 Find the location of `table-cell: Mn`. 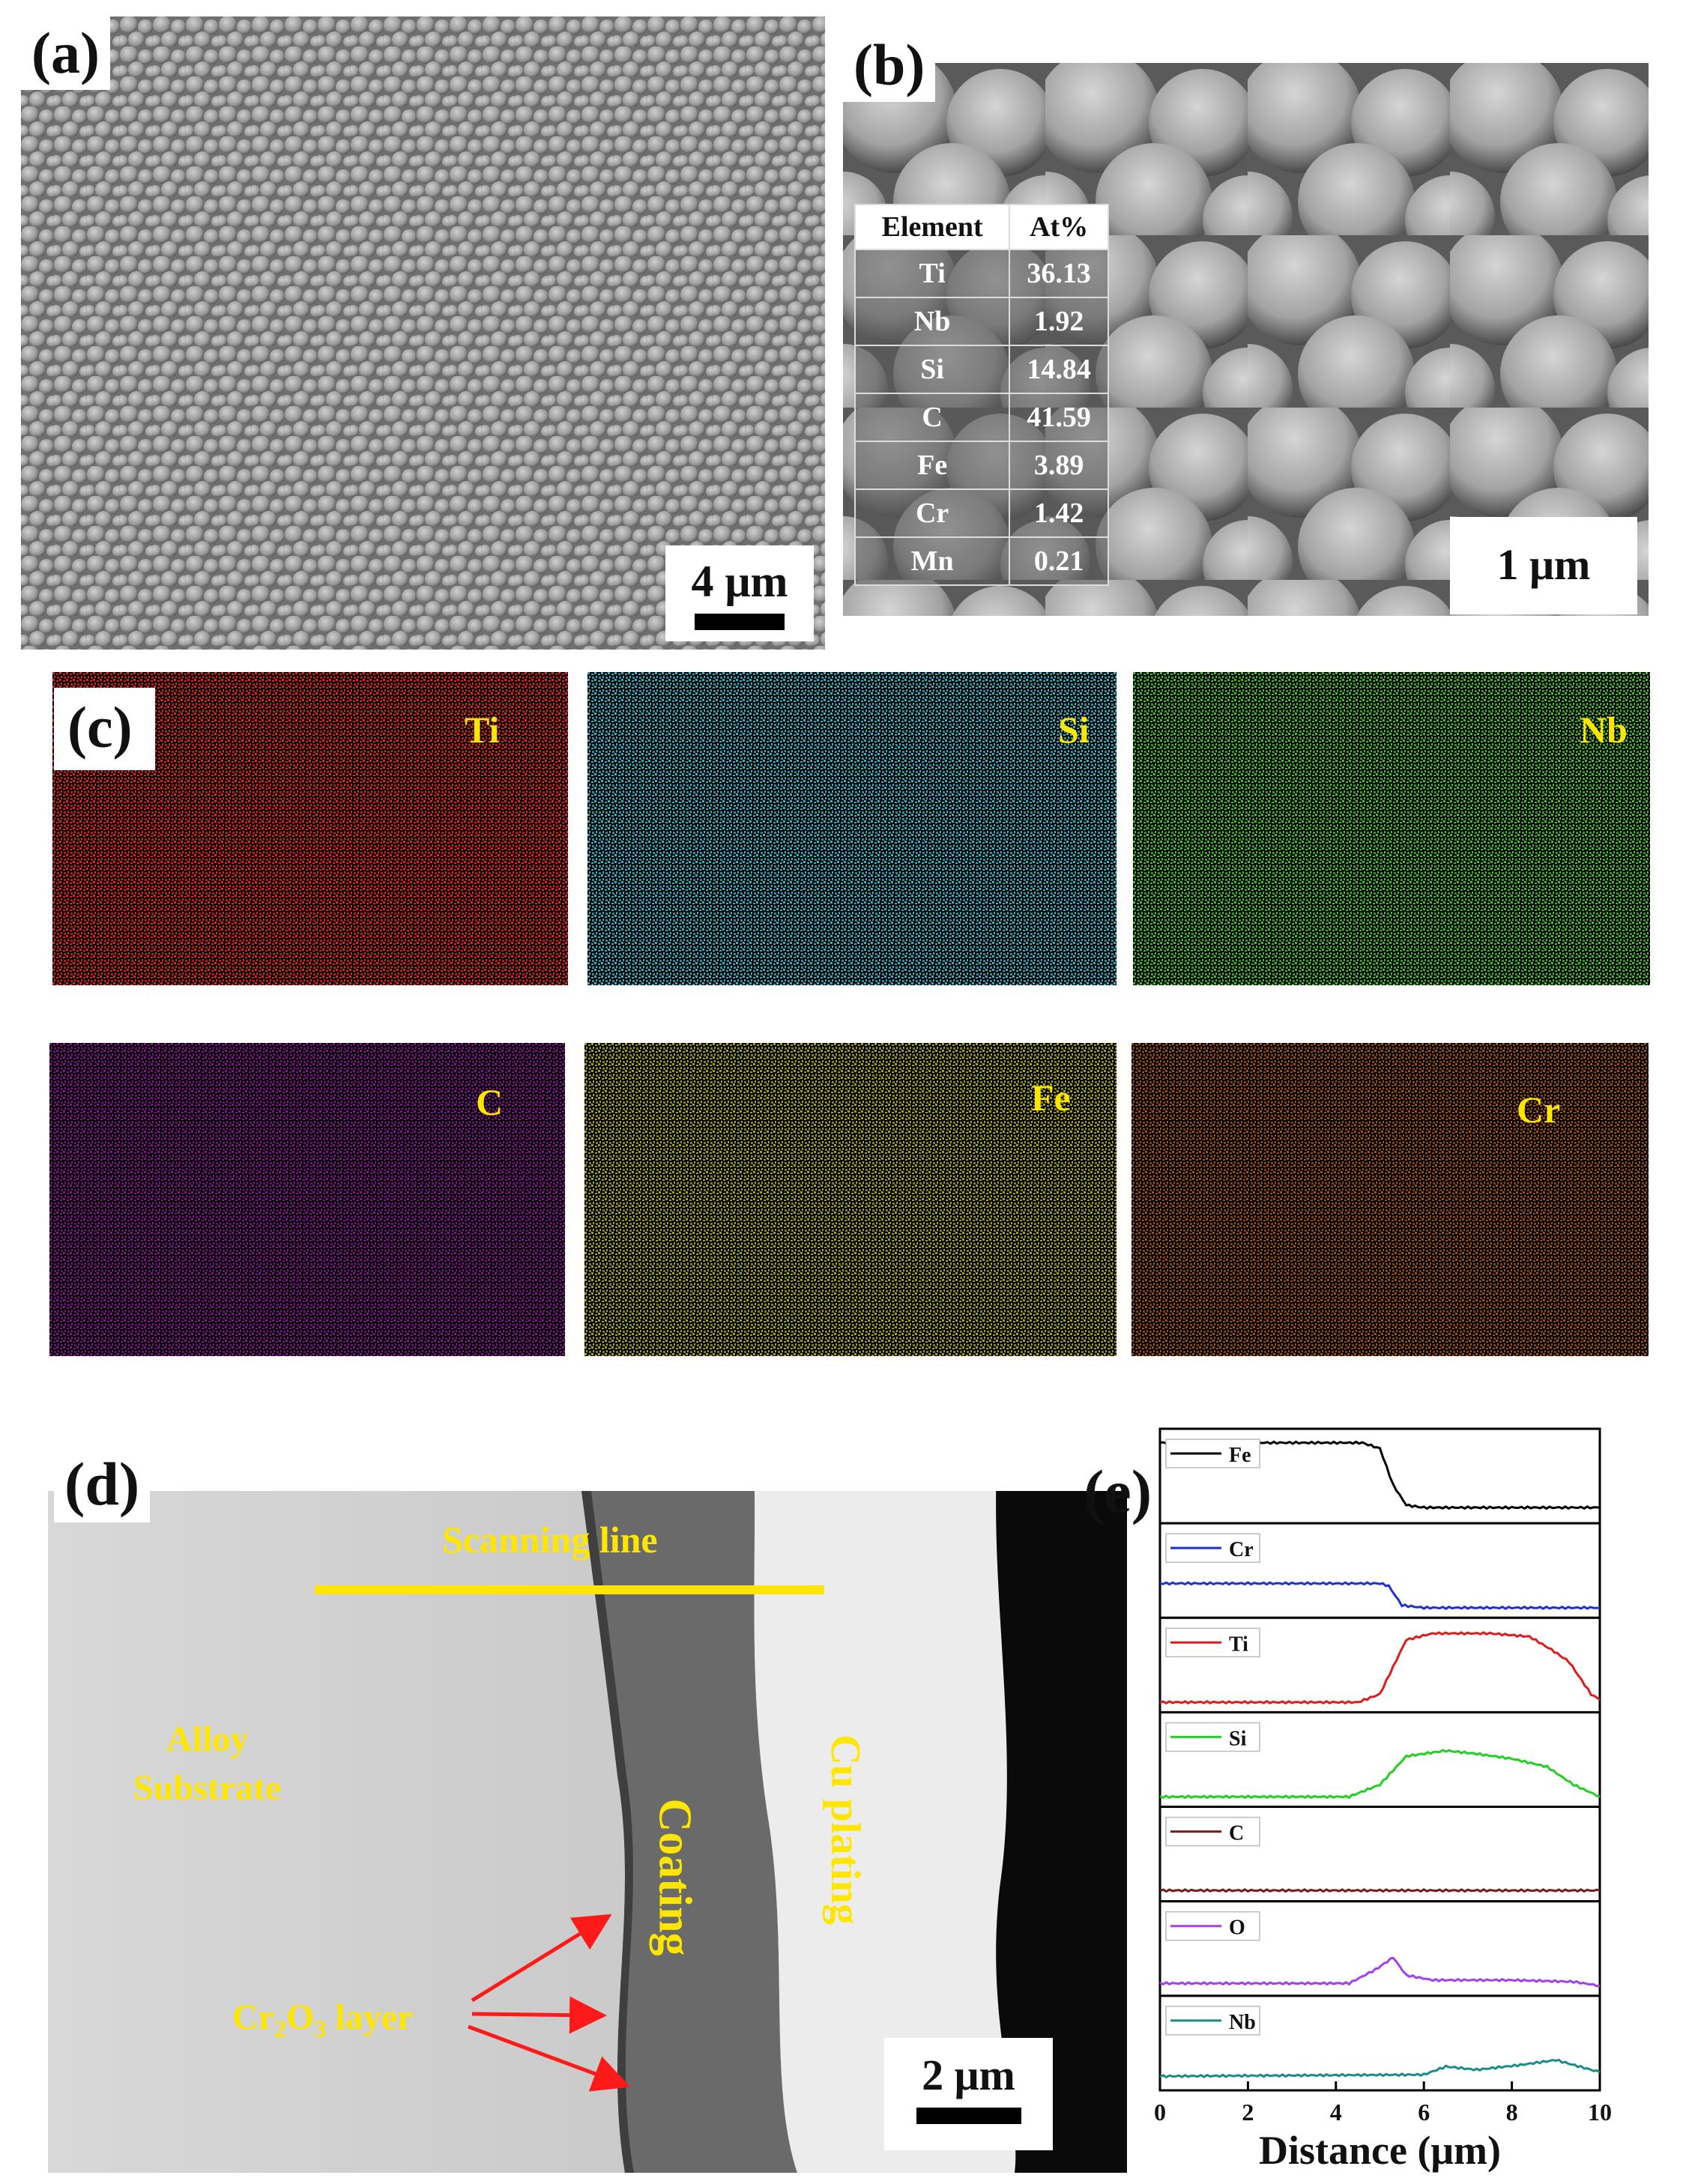

table-cell: Mn is located at coordinates (932, 561).